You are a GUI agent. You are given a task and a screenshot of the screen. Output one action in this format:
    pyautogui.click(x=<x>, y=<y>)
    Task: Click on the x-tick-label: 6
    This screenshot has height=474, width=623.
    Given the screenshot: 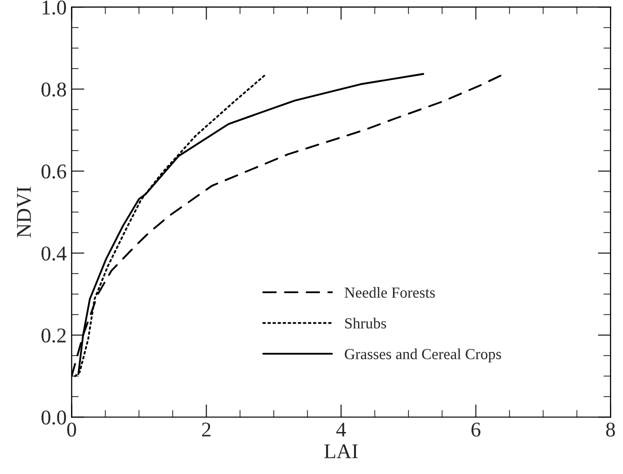 What is the action you would take?
    pyautogui.click(x=476, y=429)
    